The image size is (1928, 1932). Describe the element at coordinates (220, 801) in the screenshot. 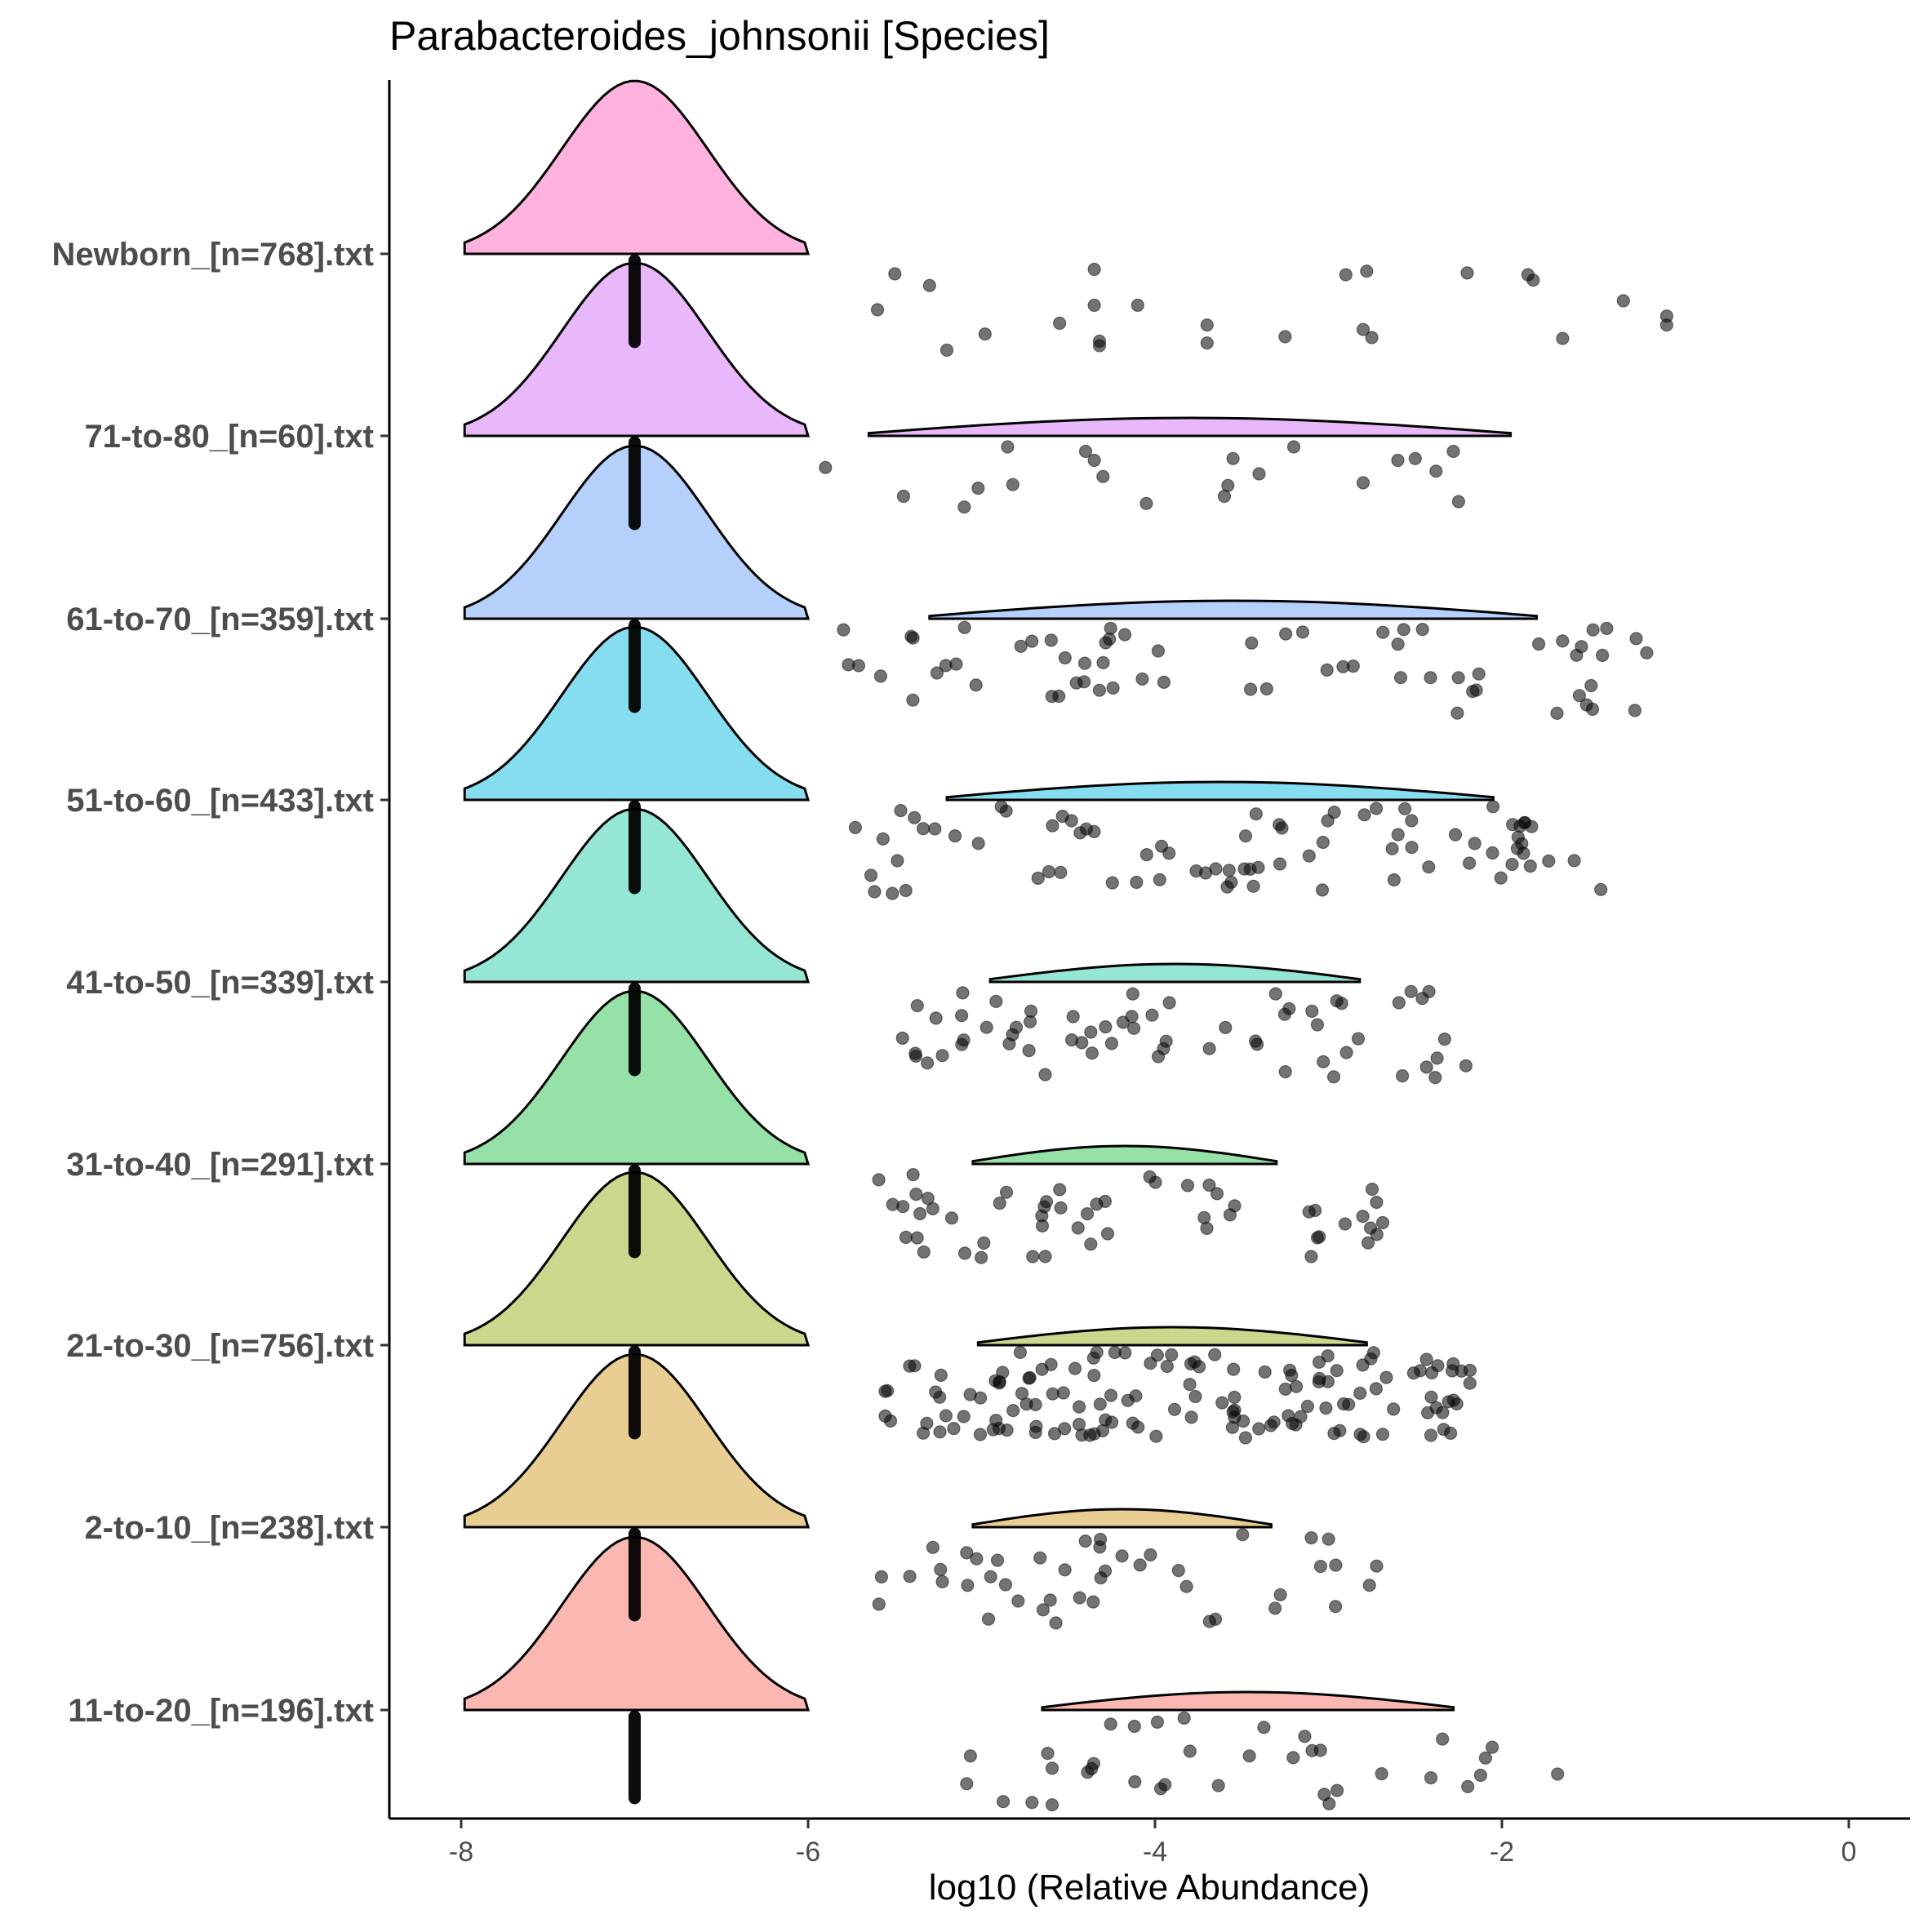

I see `y-tick-label: 51-to-60_[n=433].txt` at that location.